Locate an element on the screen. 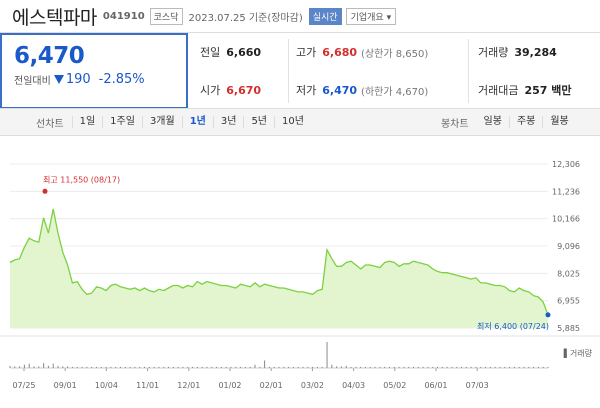 The width and height of the screenshot is (600, 408). max-label: 최고 11,550 (08/17) is located at coordinates (81, 179).